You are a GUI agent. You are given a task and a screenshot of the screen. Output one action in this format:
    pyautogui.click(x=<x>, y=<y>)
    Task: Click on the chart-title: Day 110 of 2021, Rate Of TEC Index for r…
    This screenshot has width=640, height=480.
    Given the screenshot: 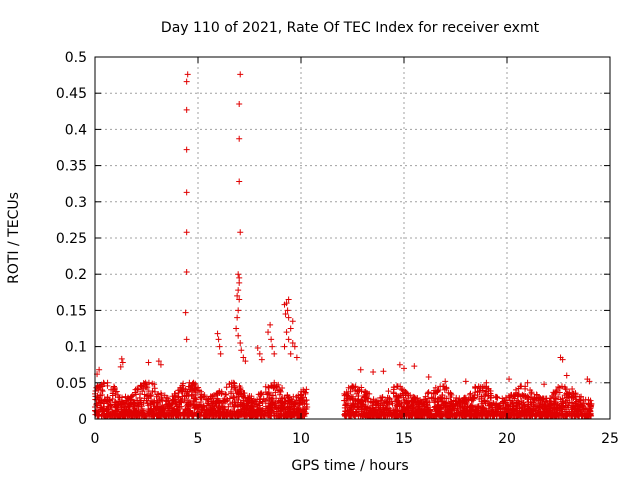 What is the action you would take?
    pyautogui.click(x=350, y=28)
    